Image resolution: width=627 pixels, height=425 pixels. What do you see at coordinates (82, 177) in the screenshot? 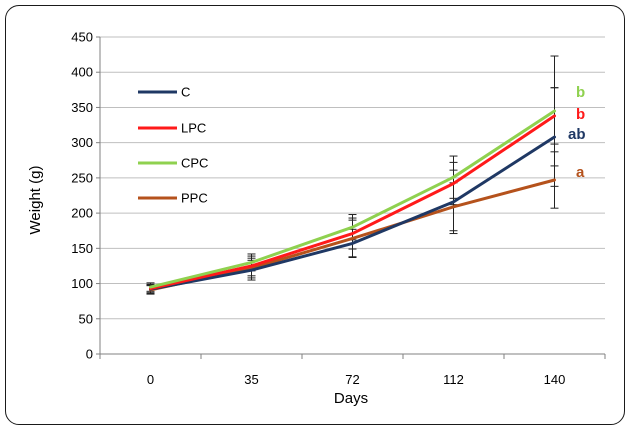
I see `y-tick-label: 250` at bounding box center [82, 177].